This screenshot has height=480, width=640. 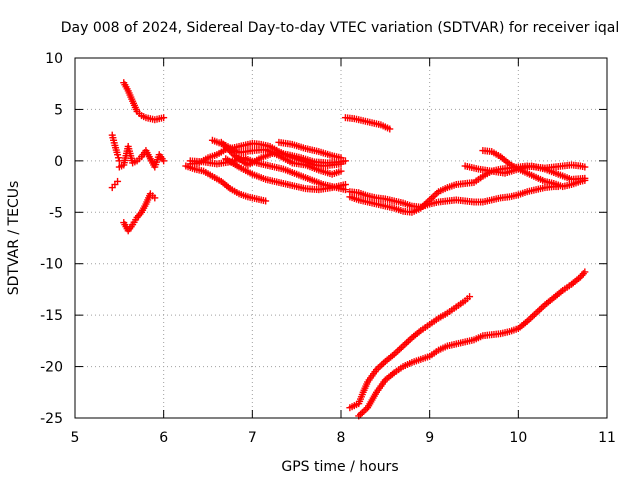 I want to click on y-tick-label: 10, so click(x=54, y=59).